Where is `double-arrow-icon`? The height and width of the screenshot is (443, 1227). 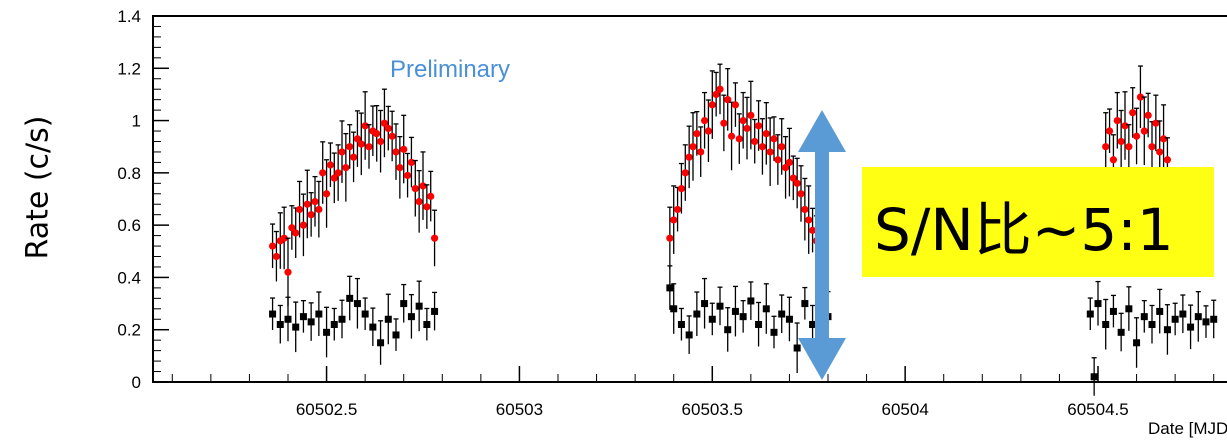
double-arrow-icon is located at coordinates (822, 245).